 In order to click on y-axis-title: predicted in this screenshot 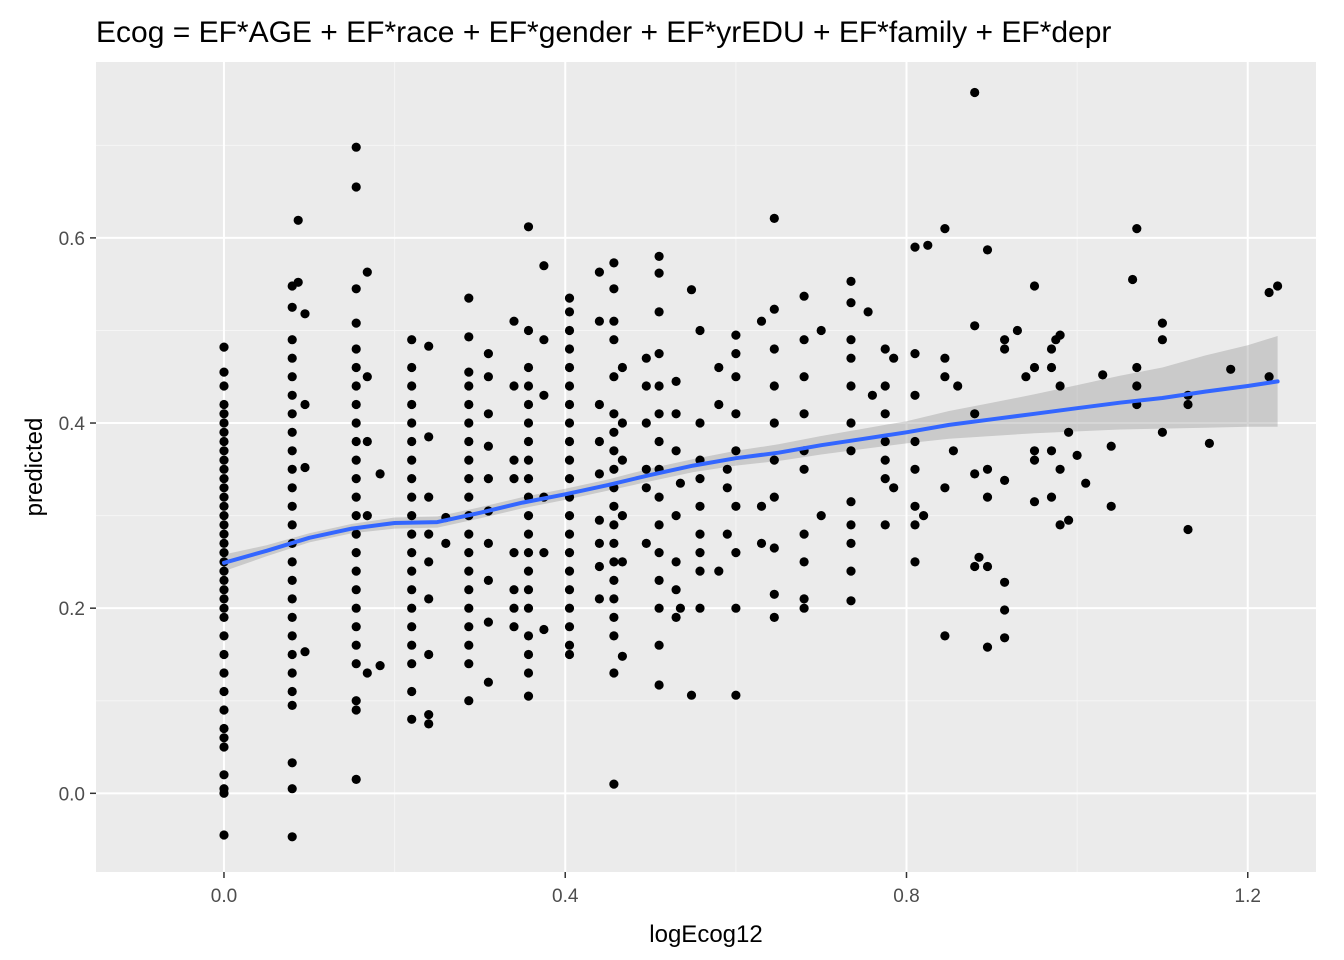, I will do `click(34, 467)`.